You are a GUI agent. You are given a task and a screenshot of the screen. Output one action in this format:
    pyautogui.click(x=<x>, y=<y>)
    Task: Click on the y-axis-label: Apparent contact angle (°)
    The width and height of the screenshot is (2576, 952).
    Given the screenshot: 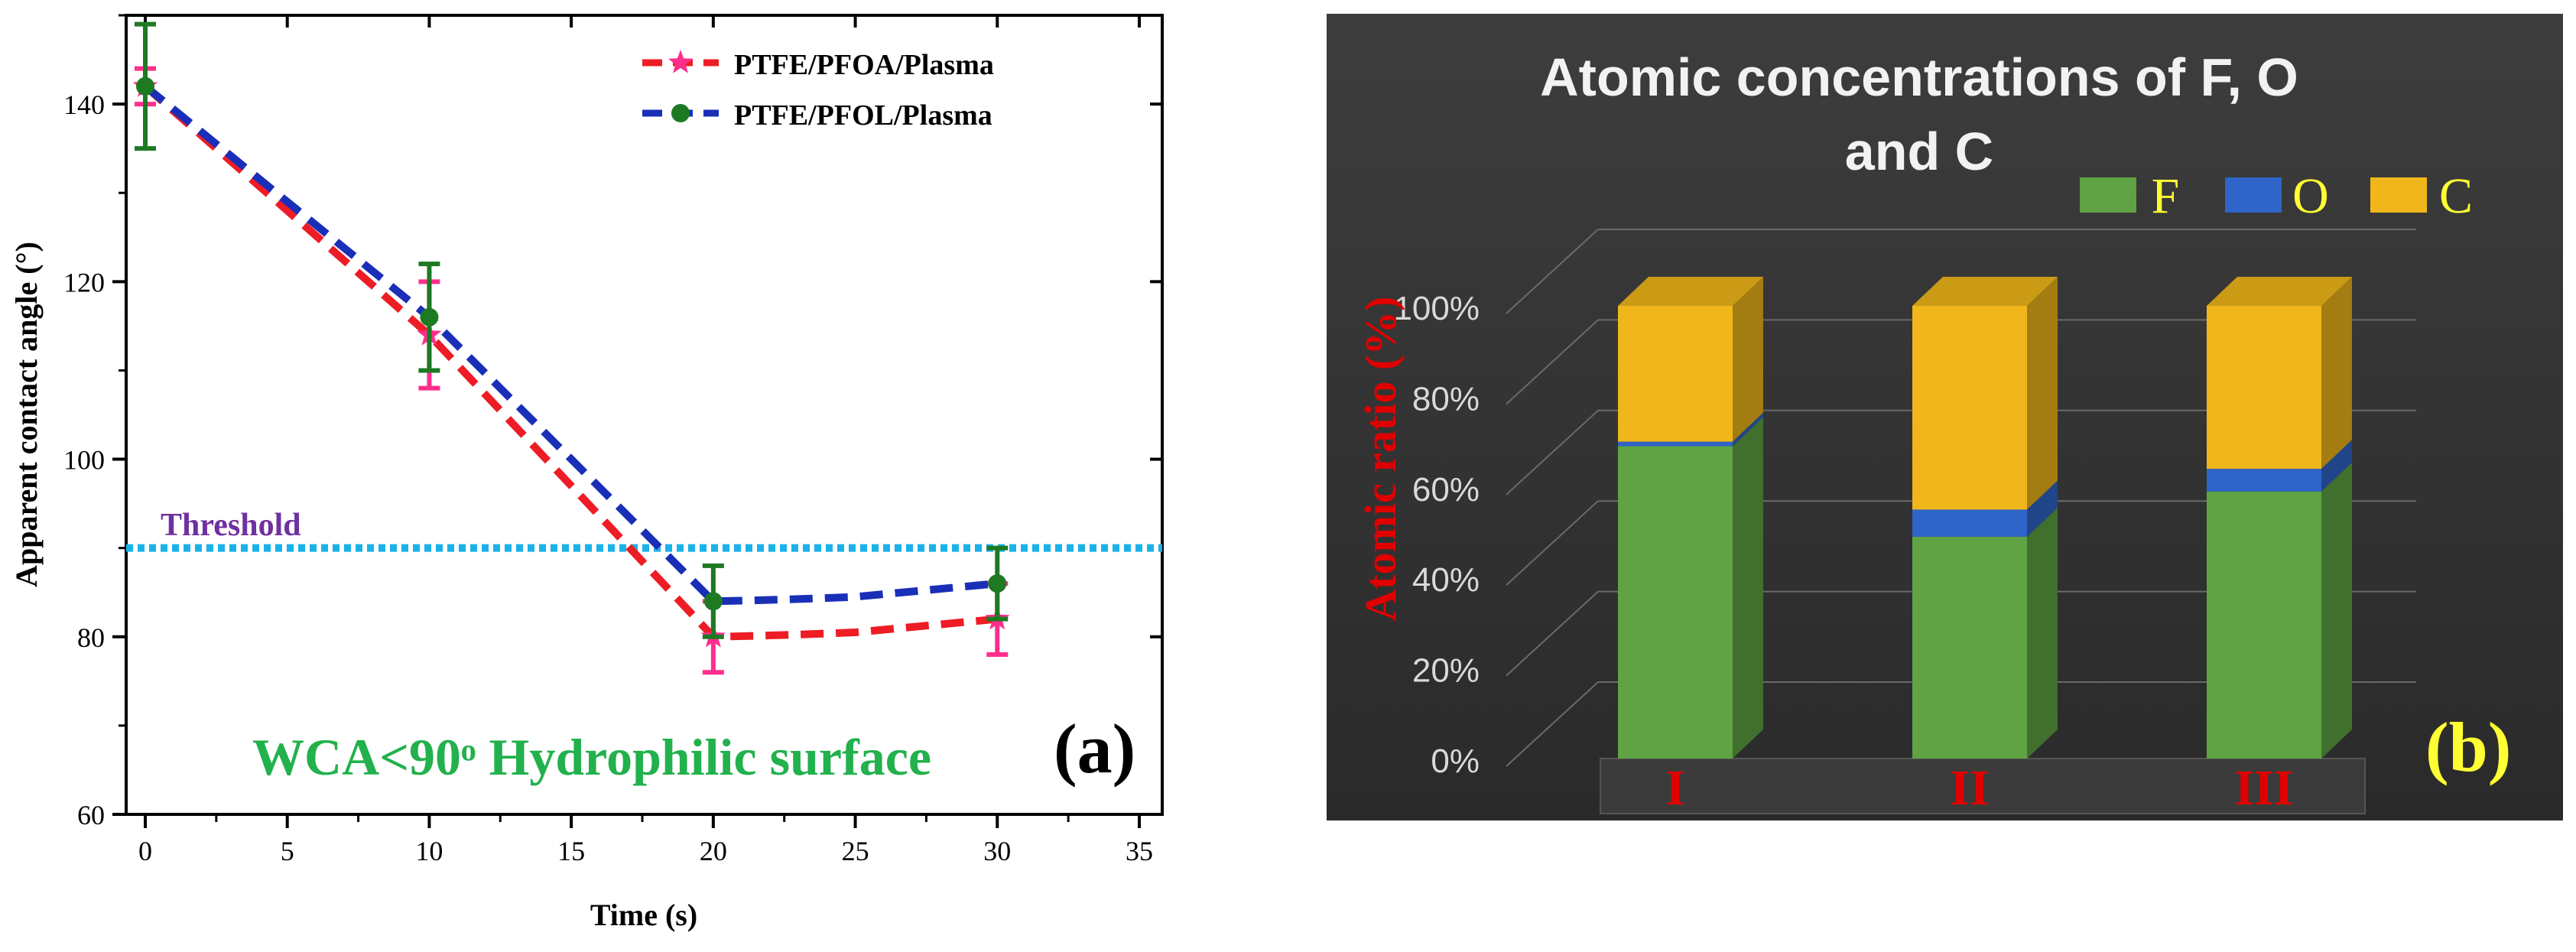 What is the action you would take?
    pyautogui.click(x=27, y=415)
    